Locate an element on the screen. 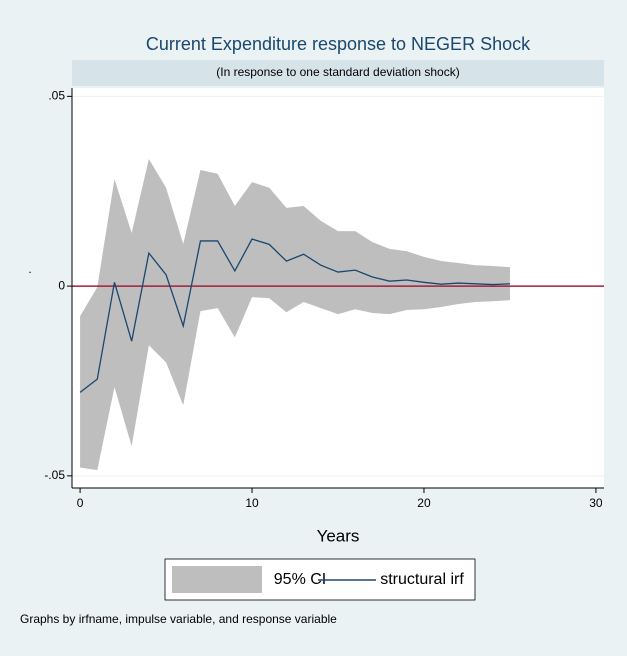  x-tick-label: 0 is located at coordinates (80, 503).